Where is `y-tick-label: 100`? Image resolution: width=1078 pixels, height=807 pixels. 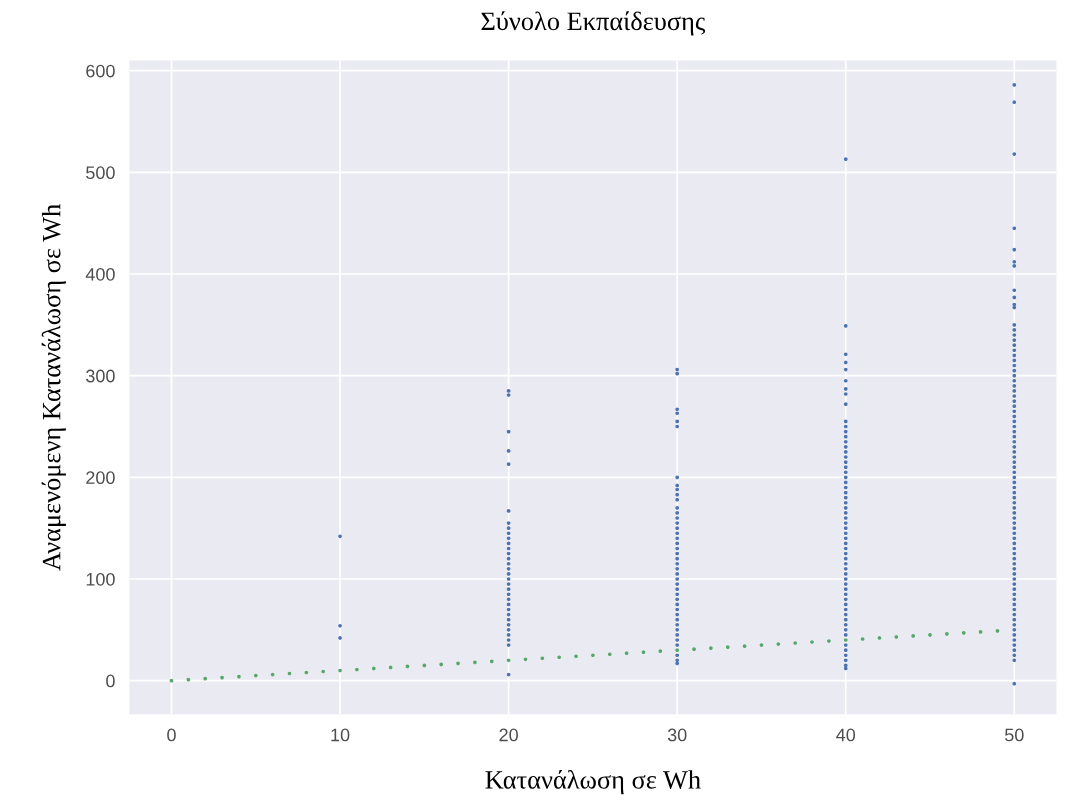 y-tick-label: 100 is located at coordinates (100, 579).